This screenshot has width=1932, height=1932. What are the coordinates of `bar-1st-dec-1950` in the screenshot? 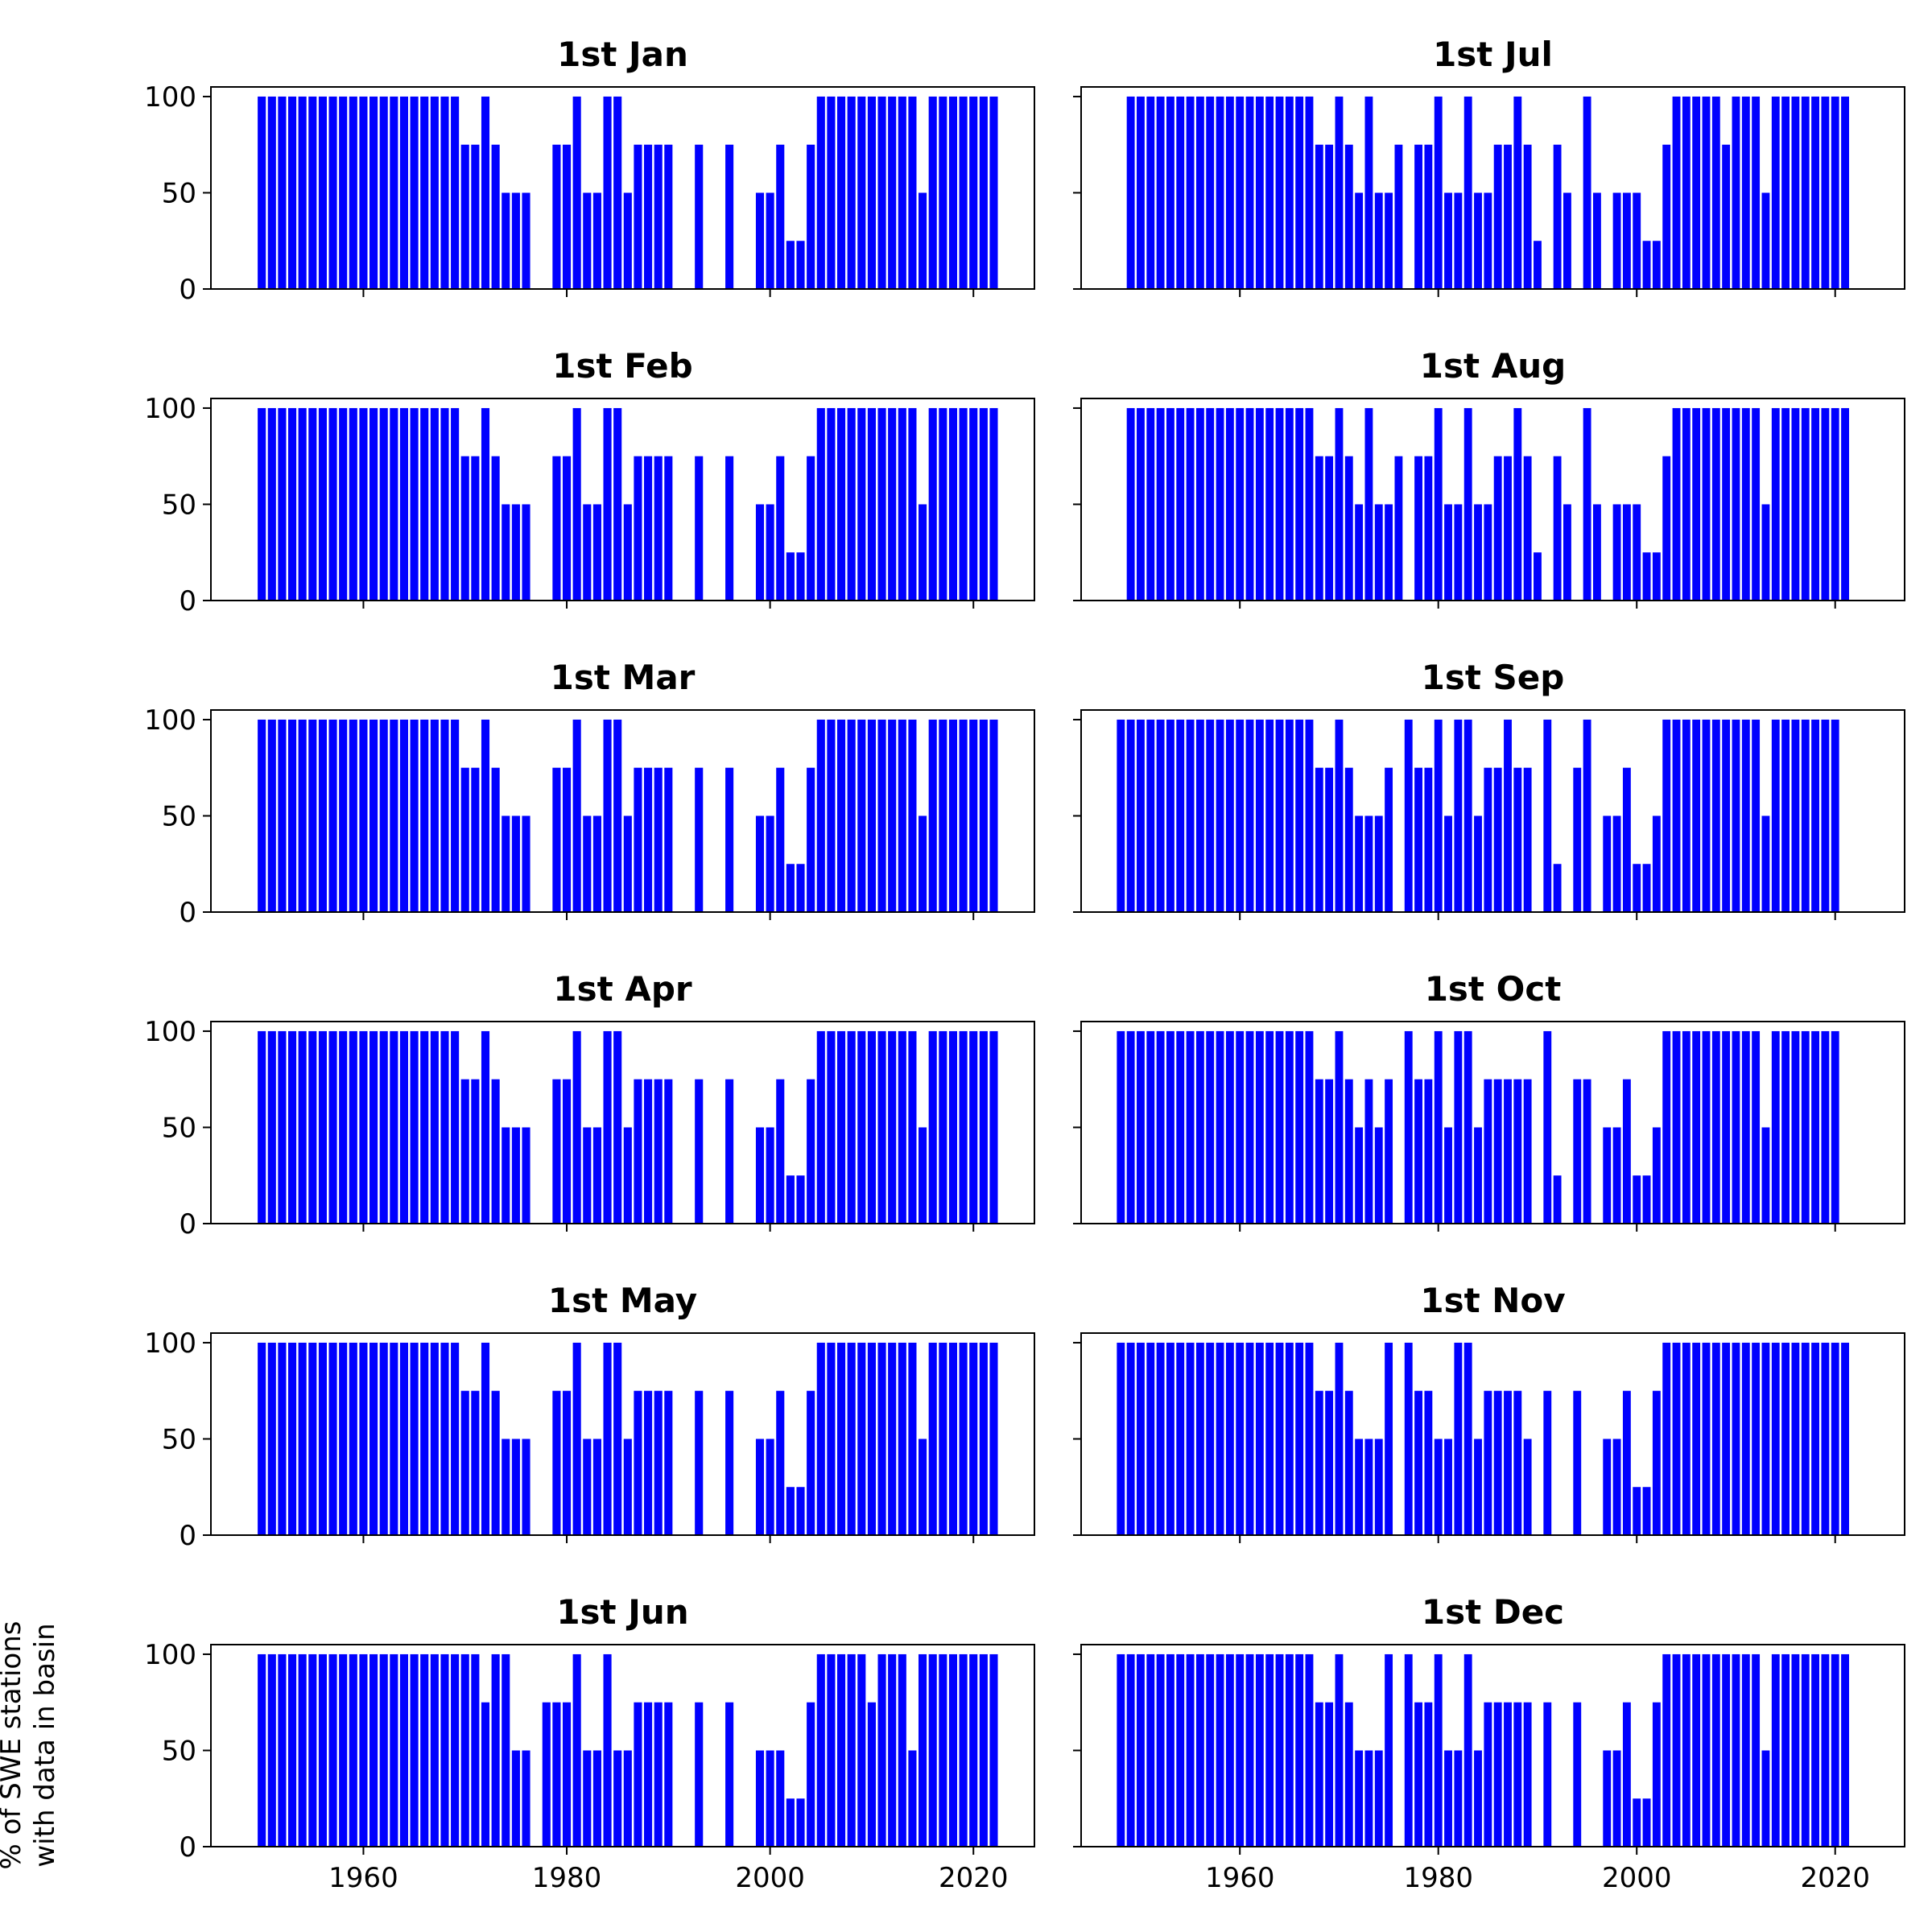 It's located at (1141, 1750).